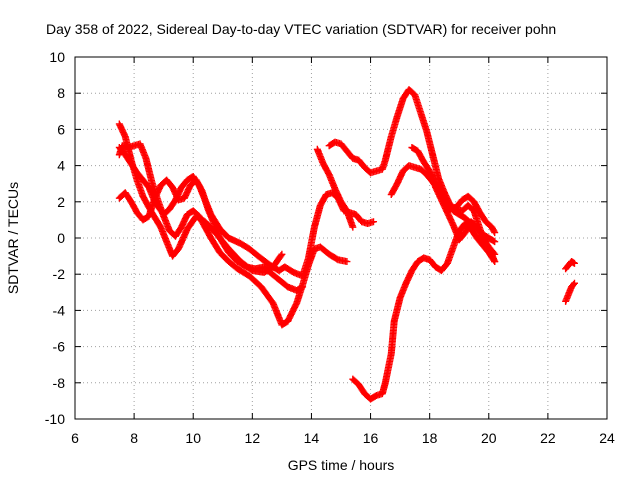 This screenshot has width=640, height=480. What do you see at coordinates (341, 465) in the screenshot?
I see `x-axis-label: GPS time / hours` at bounding box center [341, 465].